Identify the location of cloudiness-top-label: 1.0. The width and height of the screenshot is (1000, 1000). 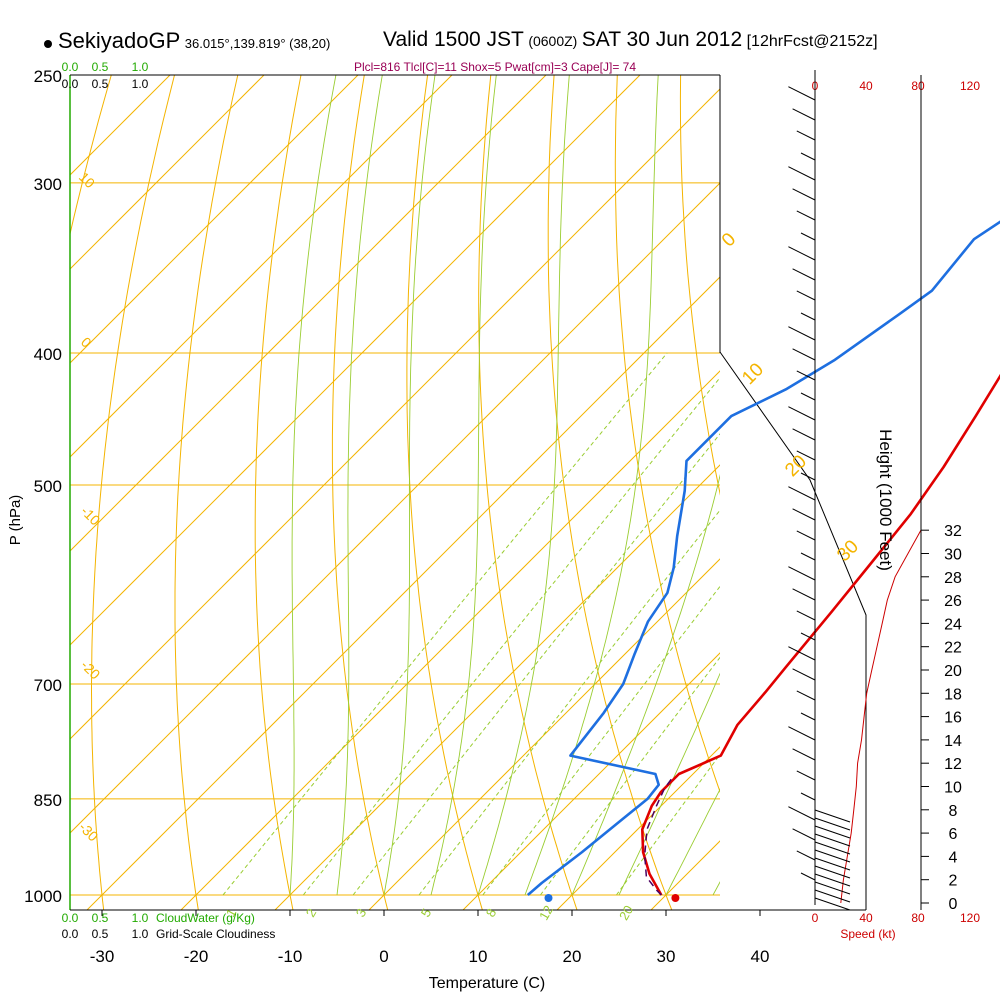
(140, 84).